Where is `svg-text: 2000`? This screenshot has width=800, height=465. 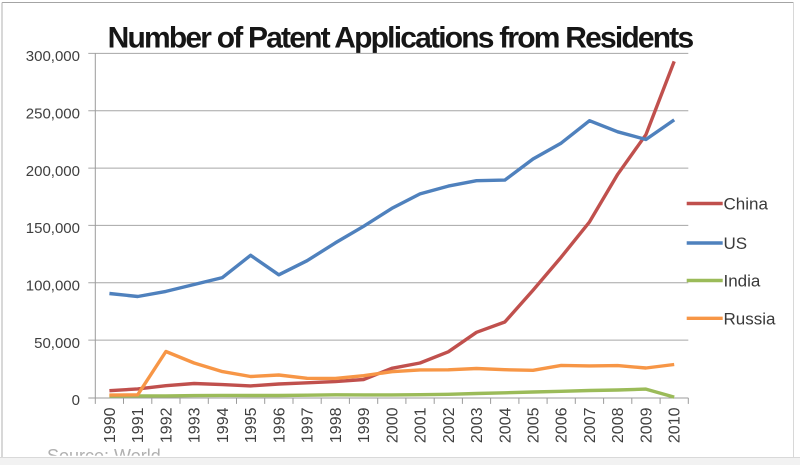
svg-text: 2000 is located at coordinates (392, 425).